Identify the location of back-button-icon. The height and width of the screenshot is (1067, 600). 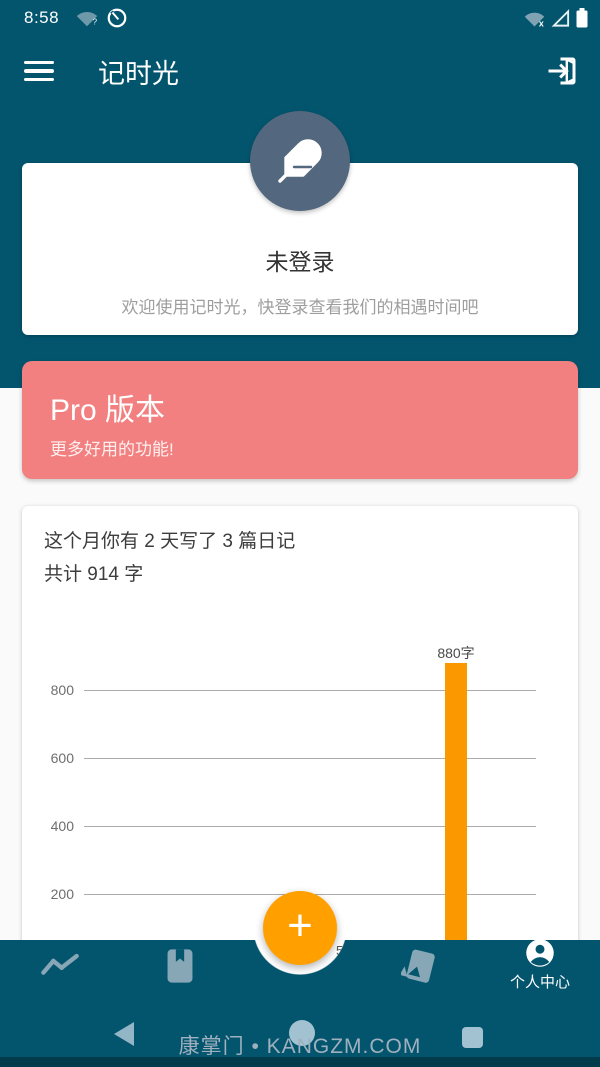
(124, 1034).